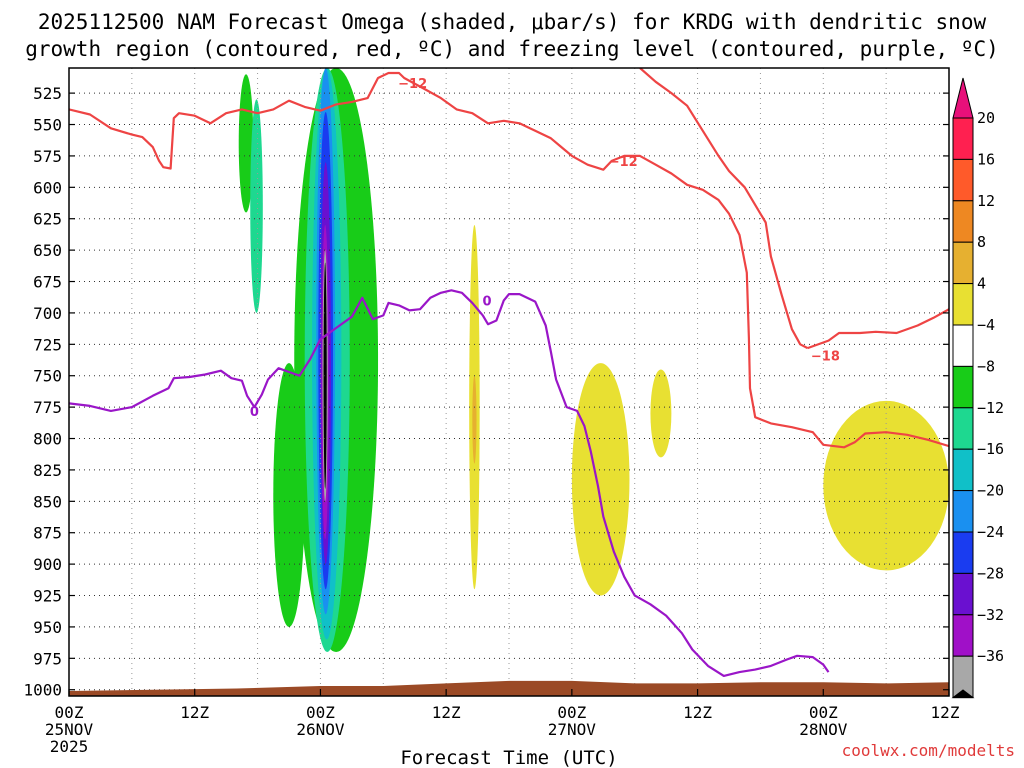  Describe the element at coordinates (990, 615) in the screenshot. I see `colorbar-label-12: −32` at that location.